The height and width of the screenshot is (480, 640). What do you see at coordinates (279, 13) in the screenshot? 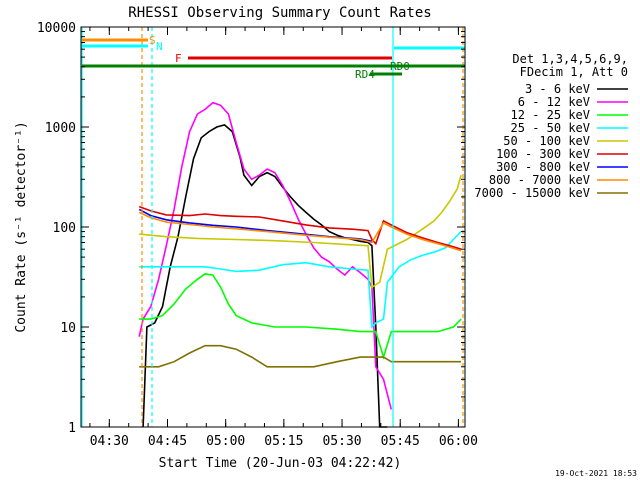
I see `chart-title: RHESSI Observing Summary Count Rates` at bounding box center [279, 13].